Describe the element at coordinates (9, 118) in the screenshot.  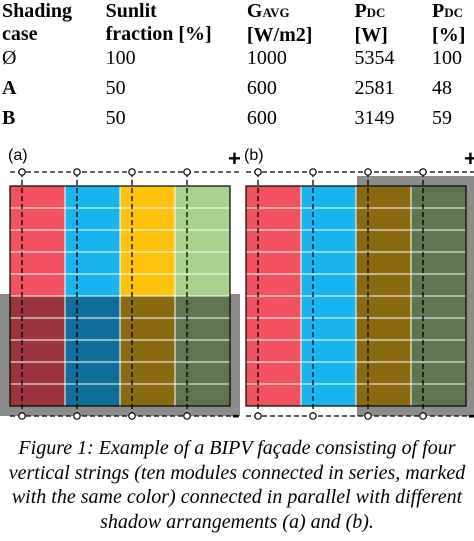
I see `table-cell: B` at that location.